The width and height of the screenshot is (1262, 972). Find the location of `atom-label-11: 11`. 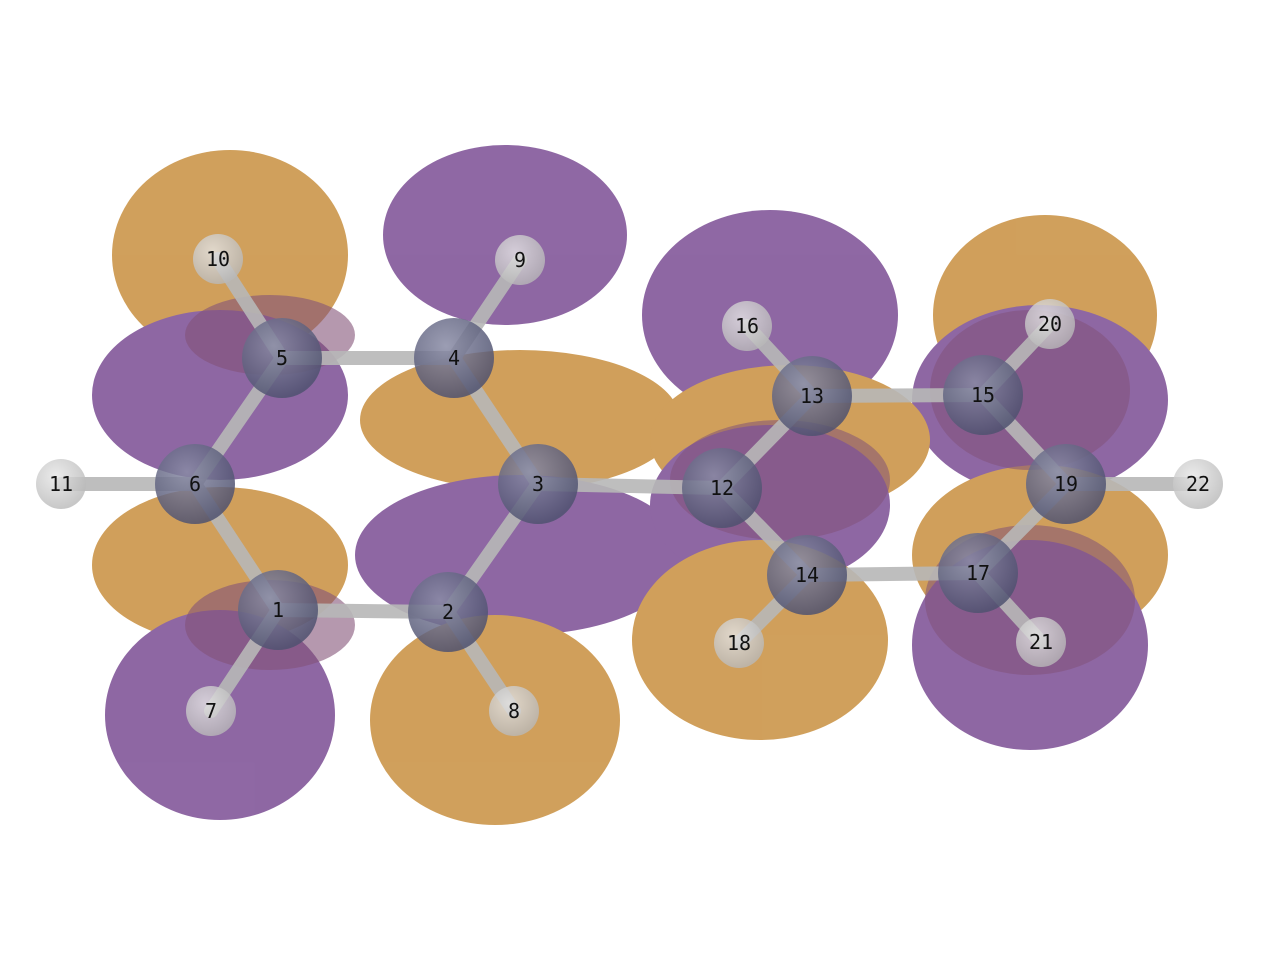

atom-label-11: 11 is located at coordinates (61, 484).